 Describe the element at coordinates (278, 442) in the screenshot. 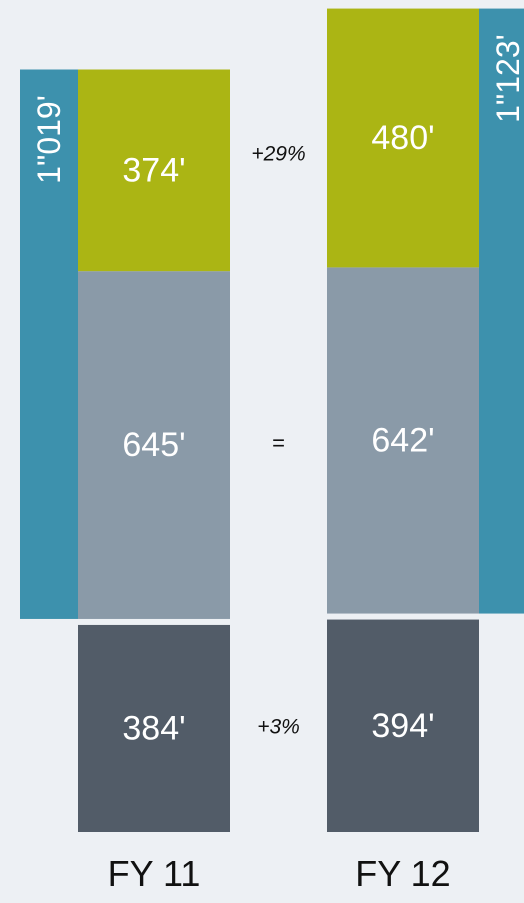

I see `change-label-middle: =` at that location.